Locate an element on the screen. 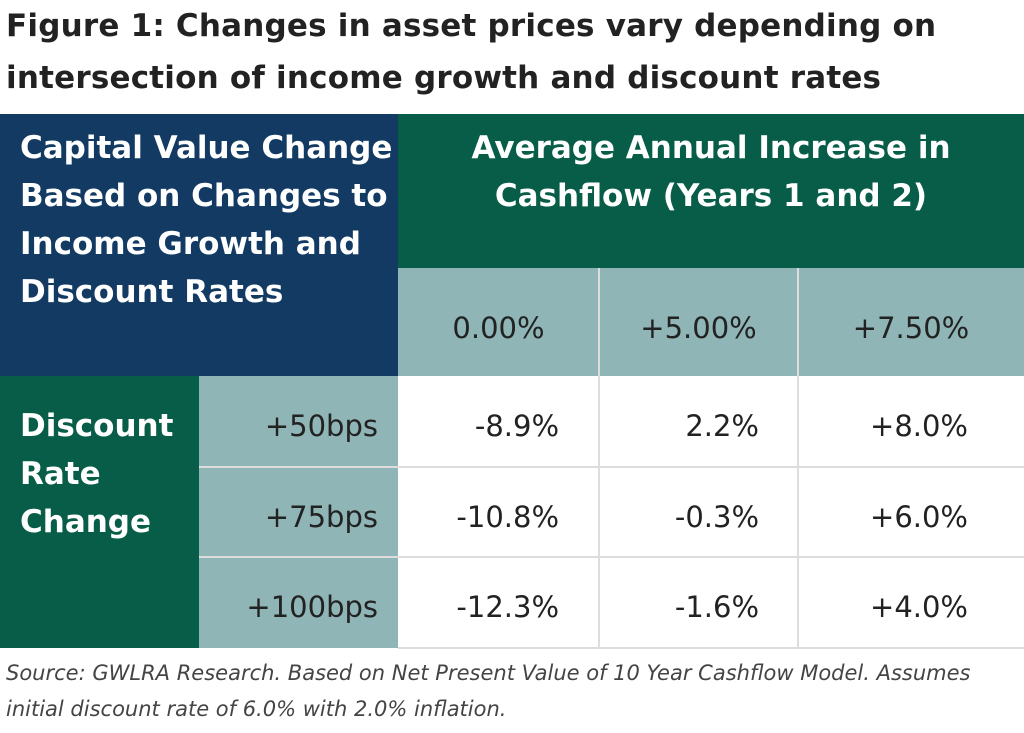 The height and width of the screenshot is (733, 1024). row-header-0: +50bps is located at coordinates (298, 421).